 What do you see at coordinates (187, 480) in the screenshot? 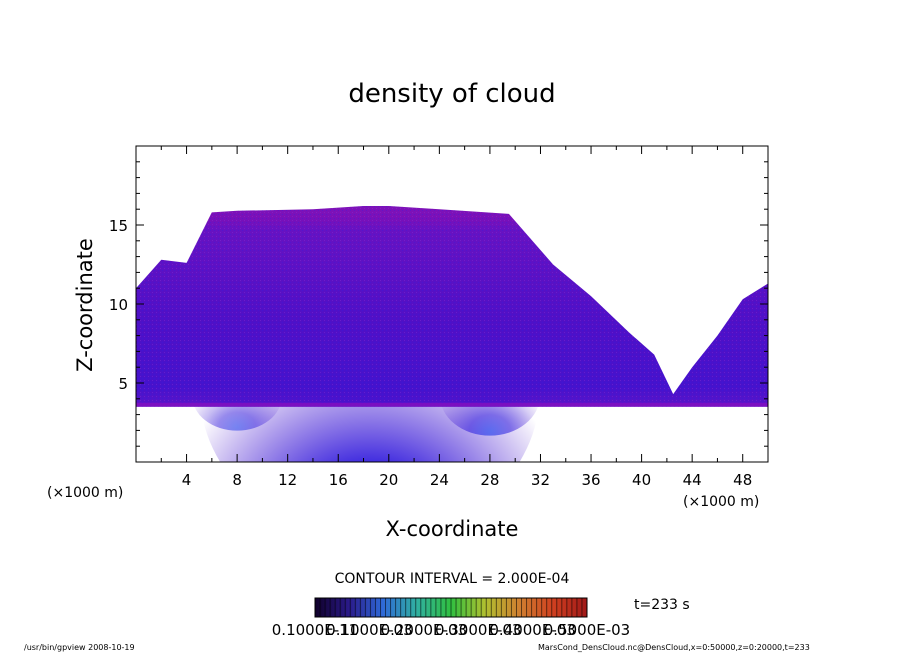
I see `x-tick-label: 4` at bounding box center [187, 480].